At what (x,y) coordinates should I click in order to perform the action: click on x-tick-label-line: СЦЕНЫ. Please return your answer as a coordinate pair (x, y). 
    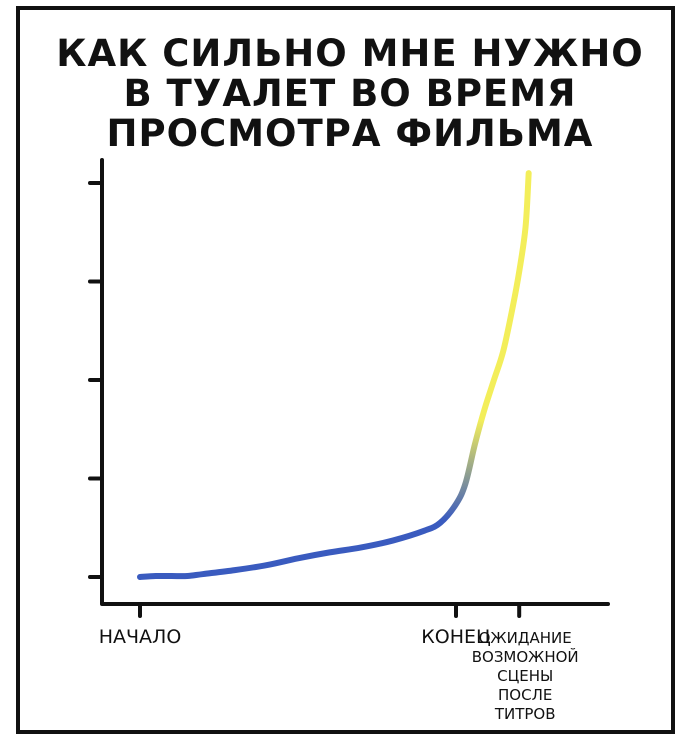
    Looking at the image, I should click on (525, 676).